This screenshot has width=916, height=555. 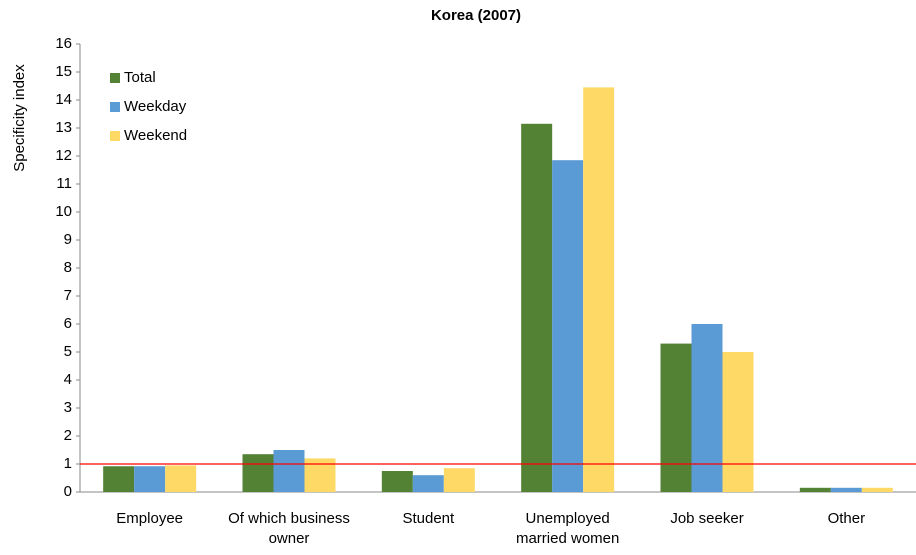 I want to click on y-tick-label: 0, so click(x=68, y=491).